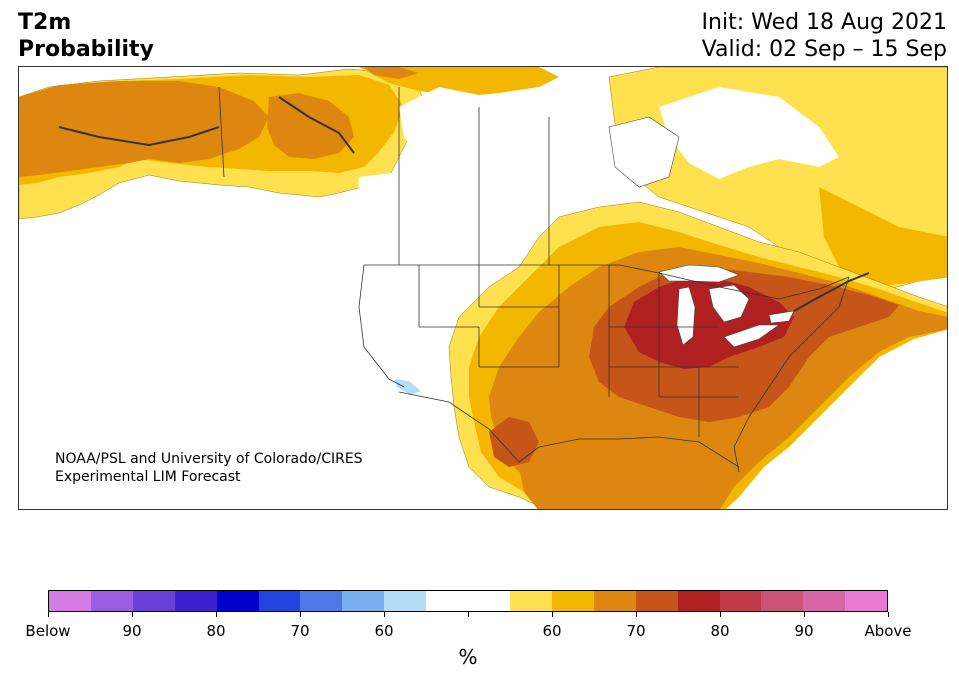 The height and width of the screenshot is (680, 959). What do you see at coordinates (316, 125) in the screenshot?
I see `mackenzie-river` at bounding box center [316, 125].